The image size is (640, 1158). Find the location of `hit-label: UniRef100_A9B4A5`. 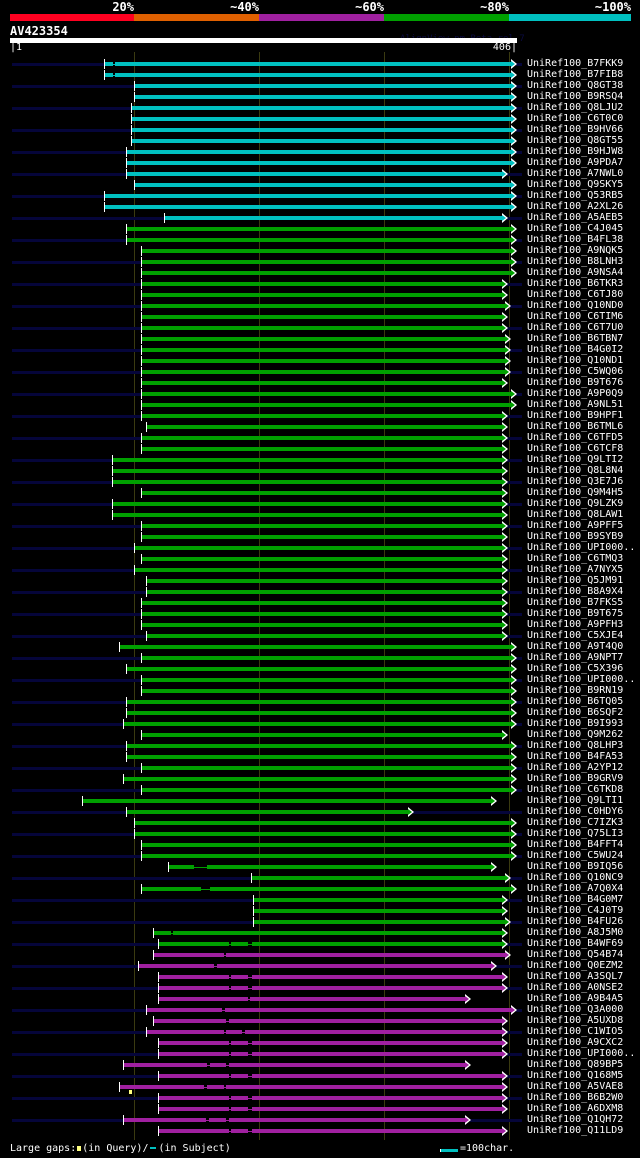

hit-label: UniRef100_A9B4A5 is located at coordinates (575, 998).